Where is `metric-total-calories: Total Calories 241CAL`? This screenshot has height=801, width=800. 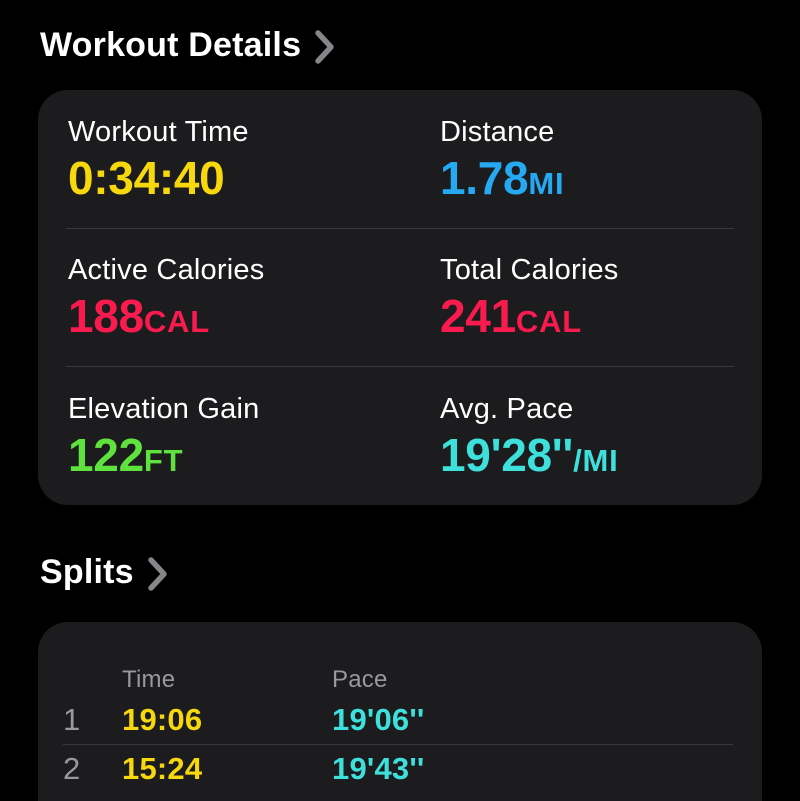 metric-total-calories: Total Calories 241CAL is located at coordinates (601, 297).